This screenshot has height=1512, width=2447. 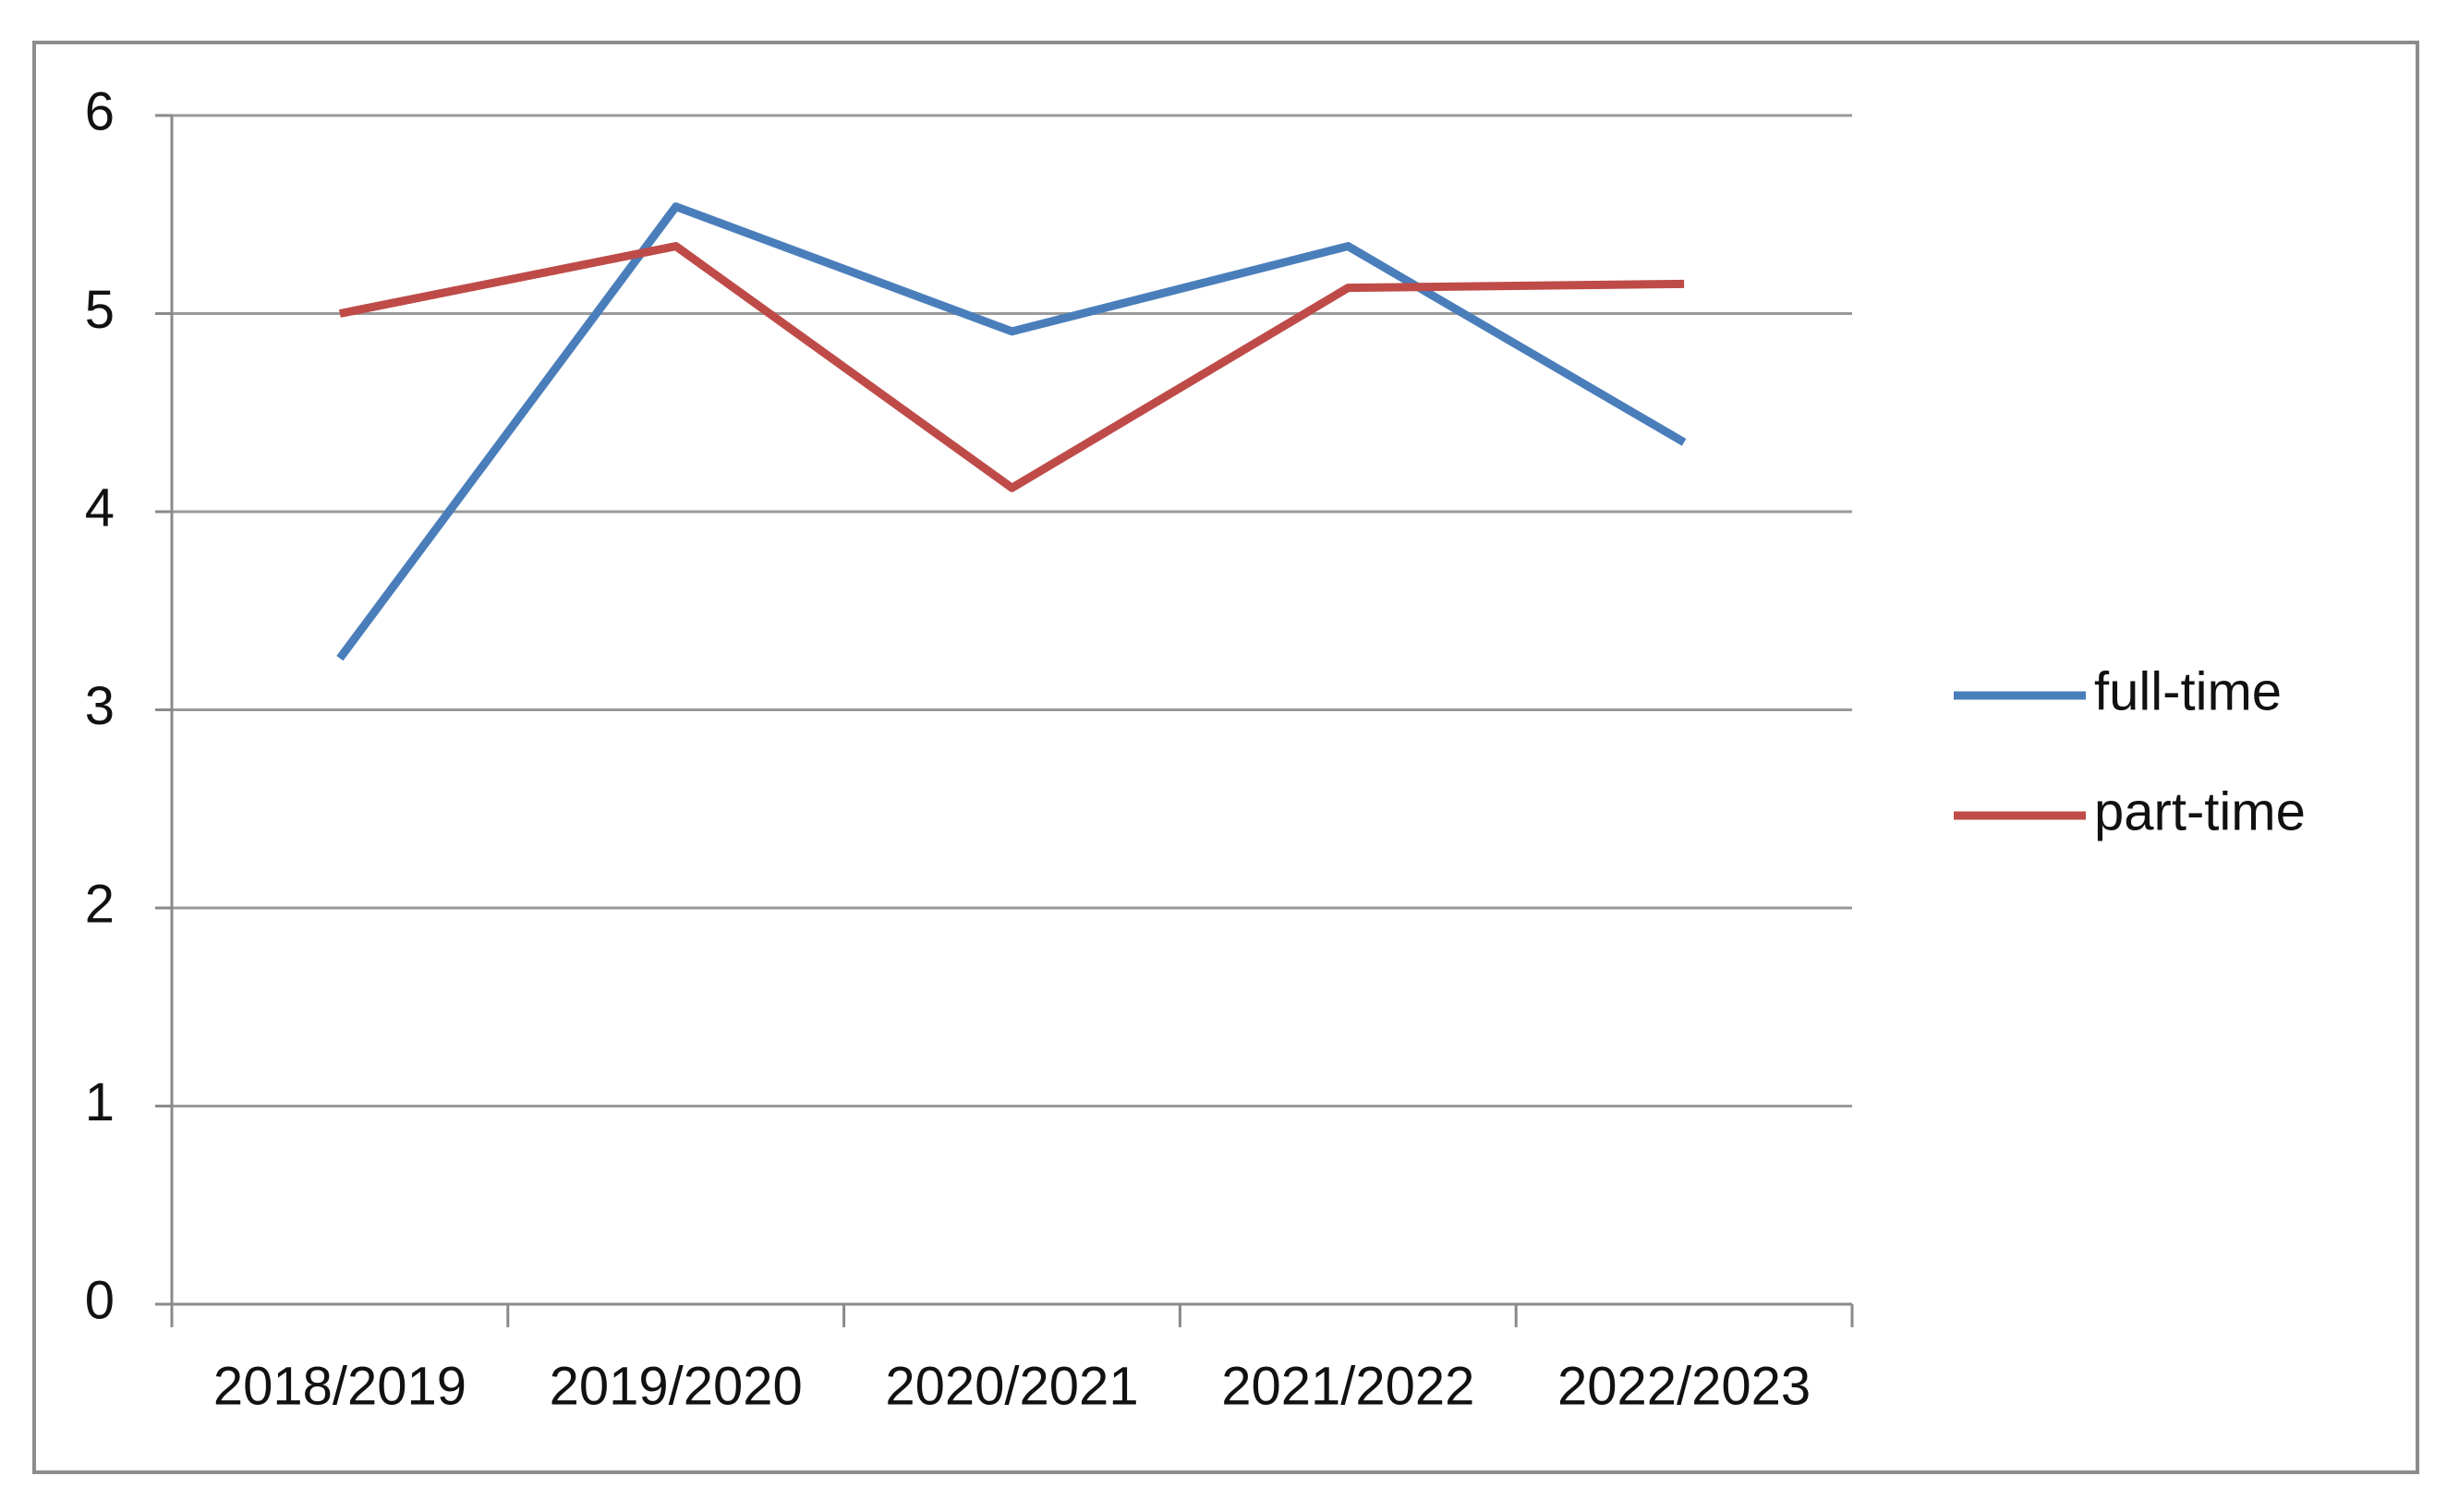 What do you see at coordinates (1012, 367) in the screenshot?
I see `series-line` at bounding box center [1012, 367].